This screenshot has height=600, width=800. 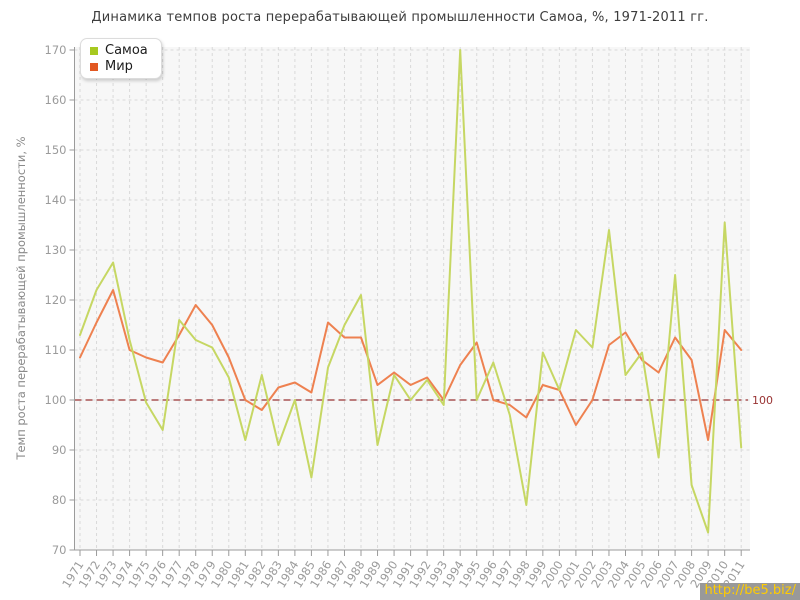 What do you see at coordinates (750, 591) in the screenshot?
I see `watermark-link: http://be5.biz/` at bounding box center [750, 591].